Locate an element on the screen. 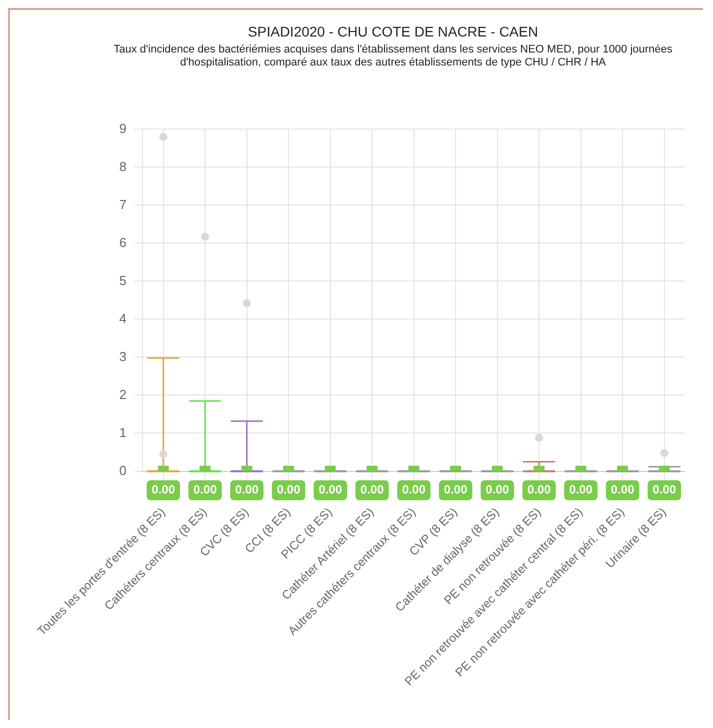  chart-title: SPIADI2020 - CHU COTE DE NACRE - CAEN is located at coordinates (393, 31).